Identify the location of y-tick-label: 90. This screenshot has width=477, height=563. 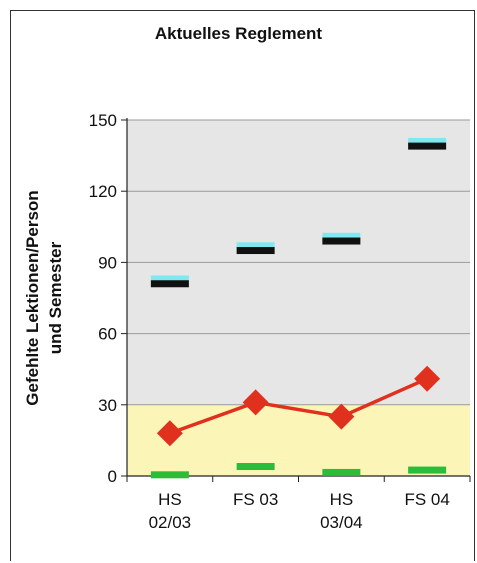
(107, 262).